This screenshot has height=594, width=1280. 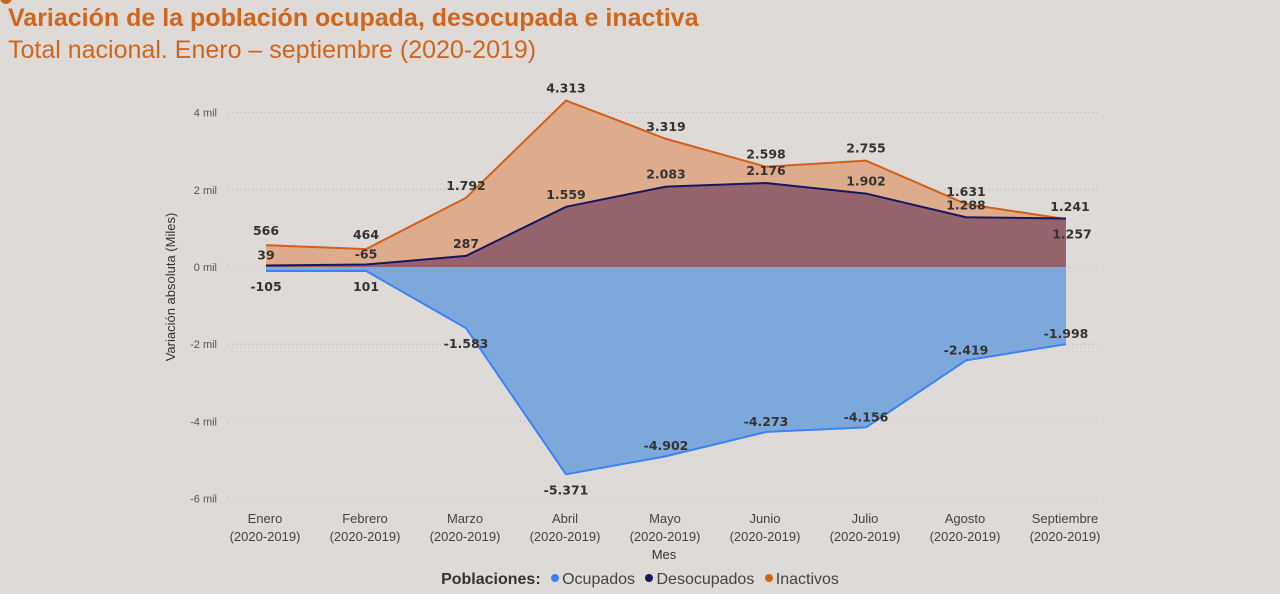 I want to click on y-tick-label: 0 mil, so click(x=205, y=268).